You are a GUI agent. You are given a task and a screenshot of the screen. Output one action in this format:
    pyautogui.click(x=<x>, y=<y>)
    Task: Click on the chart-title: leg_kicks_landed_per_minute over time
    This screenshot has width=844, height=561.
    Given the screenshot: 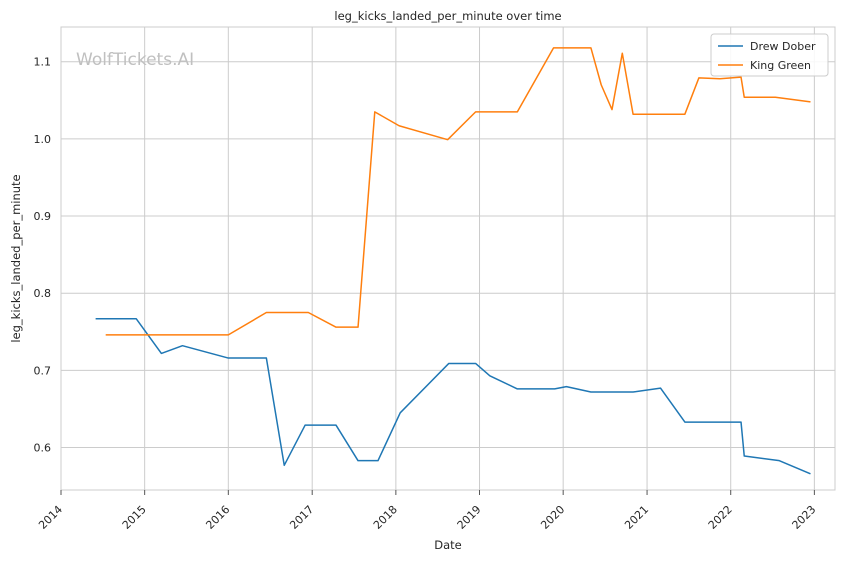 What is the action you would take?
    pyautogui.click(x=447, y=16)
    